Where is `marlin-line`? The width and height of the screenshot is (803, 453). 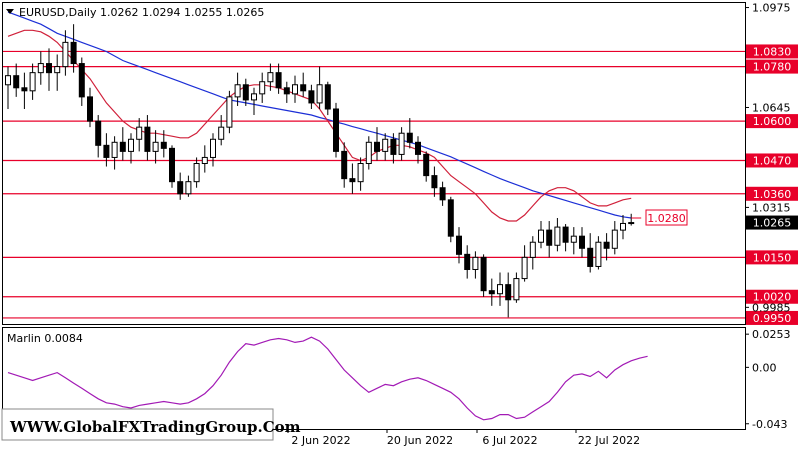 marlin-line is located at coordinates (327, 378).